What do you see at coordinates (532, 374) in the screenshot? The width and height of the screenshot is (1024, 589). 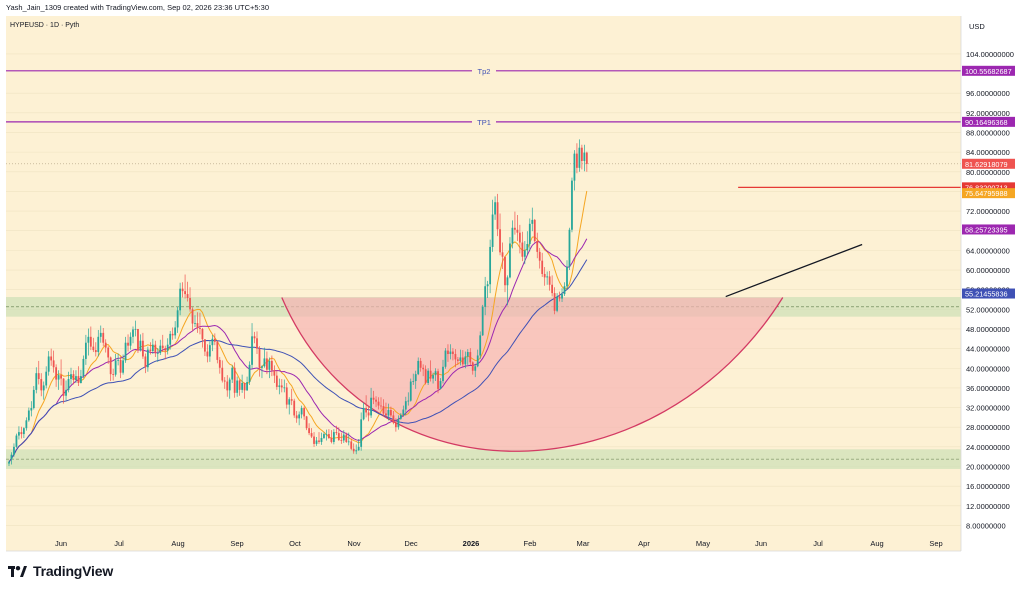 I see `cup-curve` at bounding box center [532, 374].